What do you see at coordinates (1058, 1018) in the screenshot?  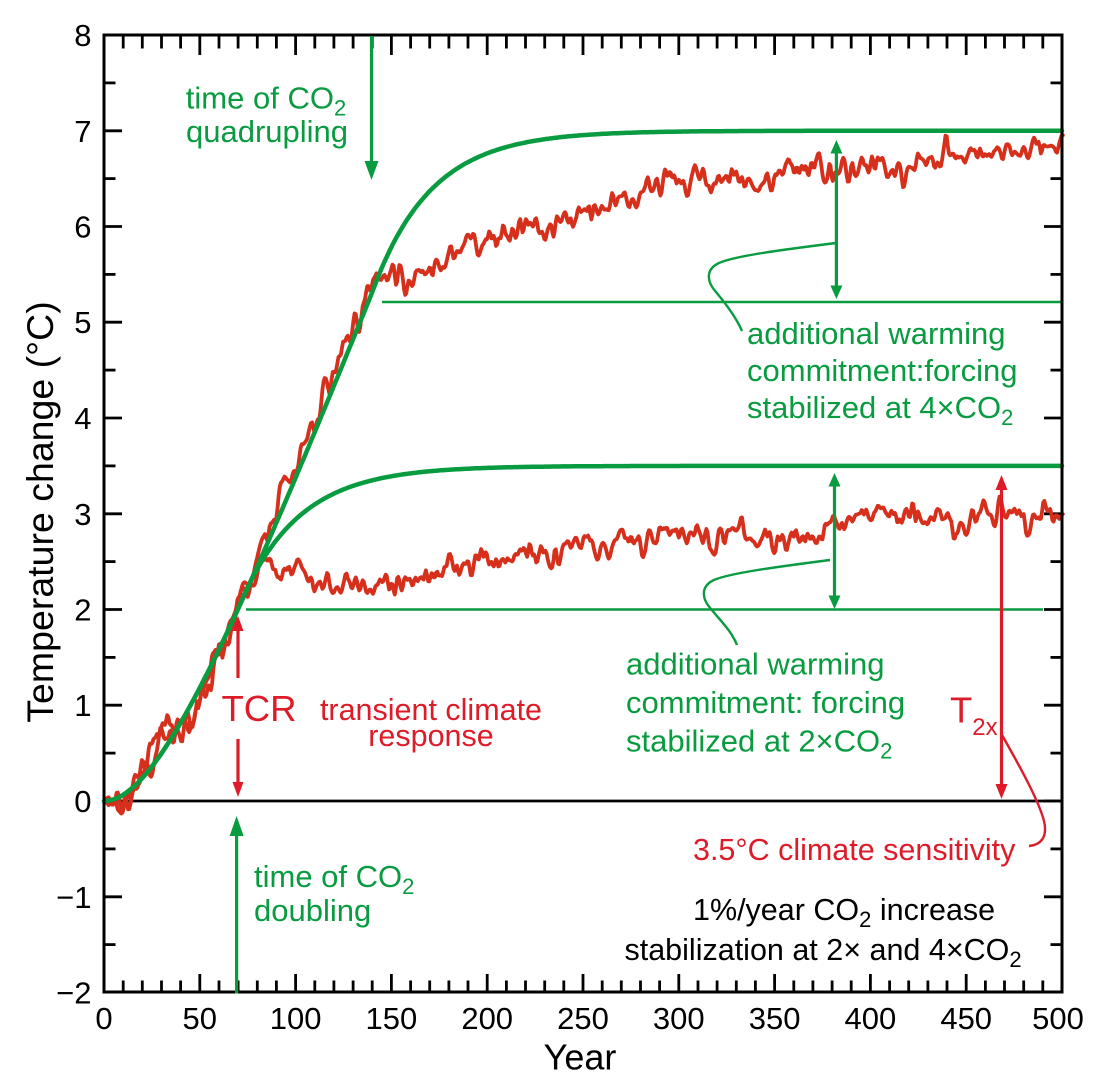 I see `svg-text: 500` at bounding box center [1058, 1018].